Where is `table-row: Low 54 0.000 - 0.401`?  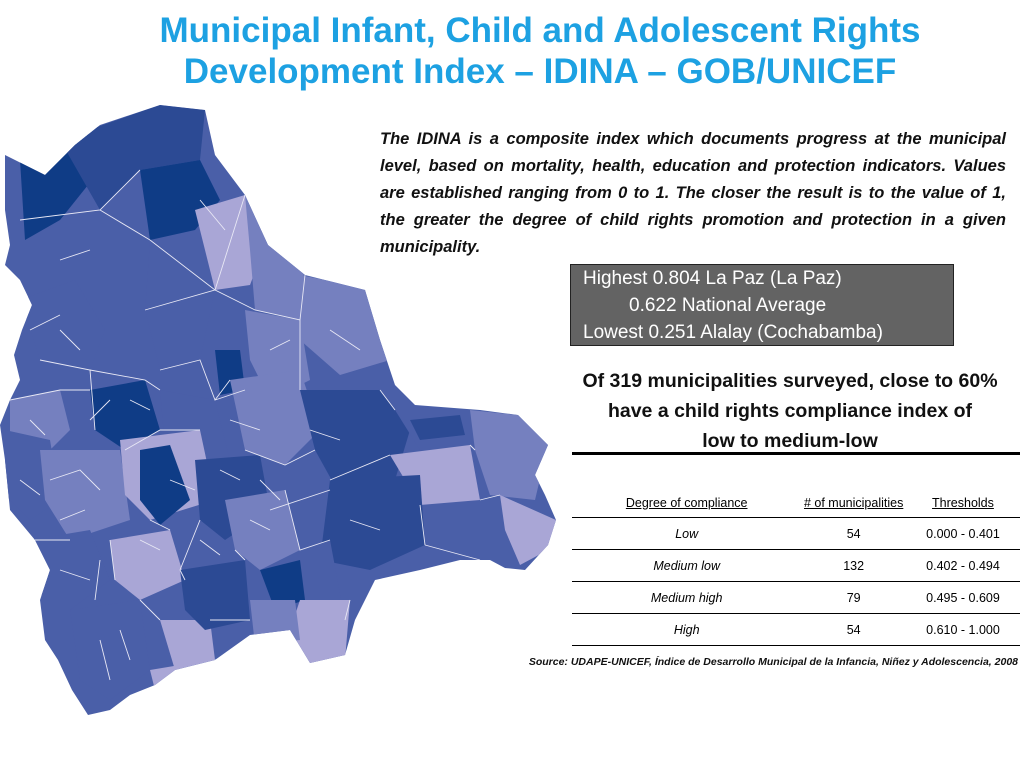
table-row: Low 54 0.000 - 0.401 is located at coordinates (796, 533).